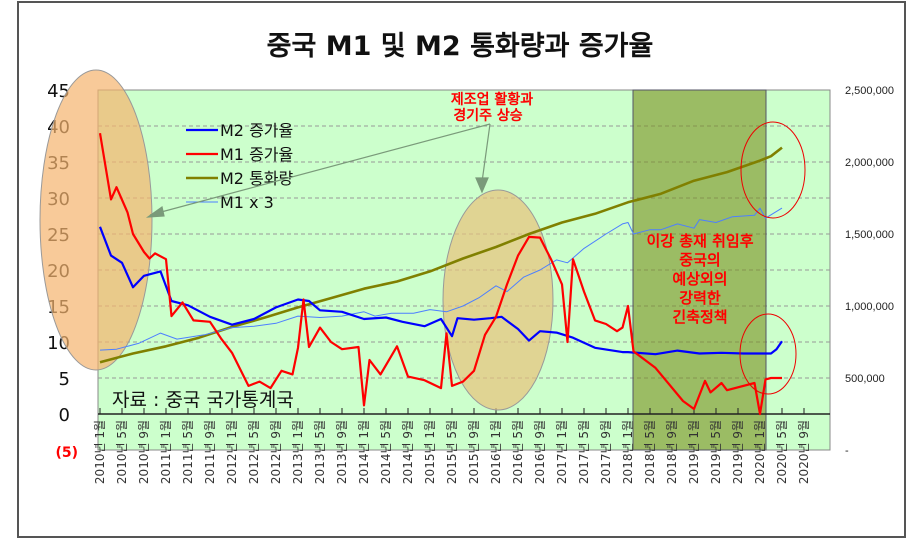 The image size is (920, 544). I want to click on x-axis-tick-label: 2016년 5월, so click(518, 452).